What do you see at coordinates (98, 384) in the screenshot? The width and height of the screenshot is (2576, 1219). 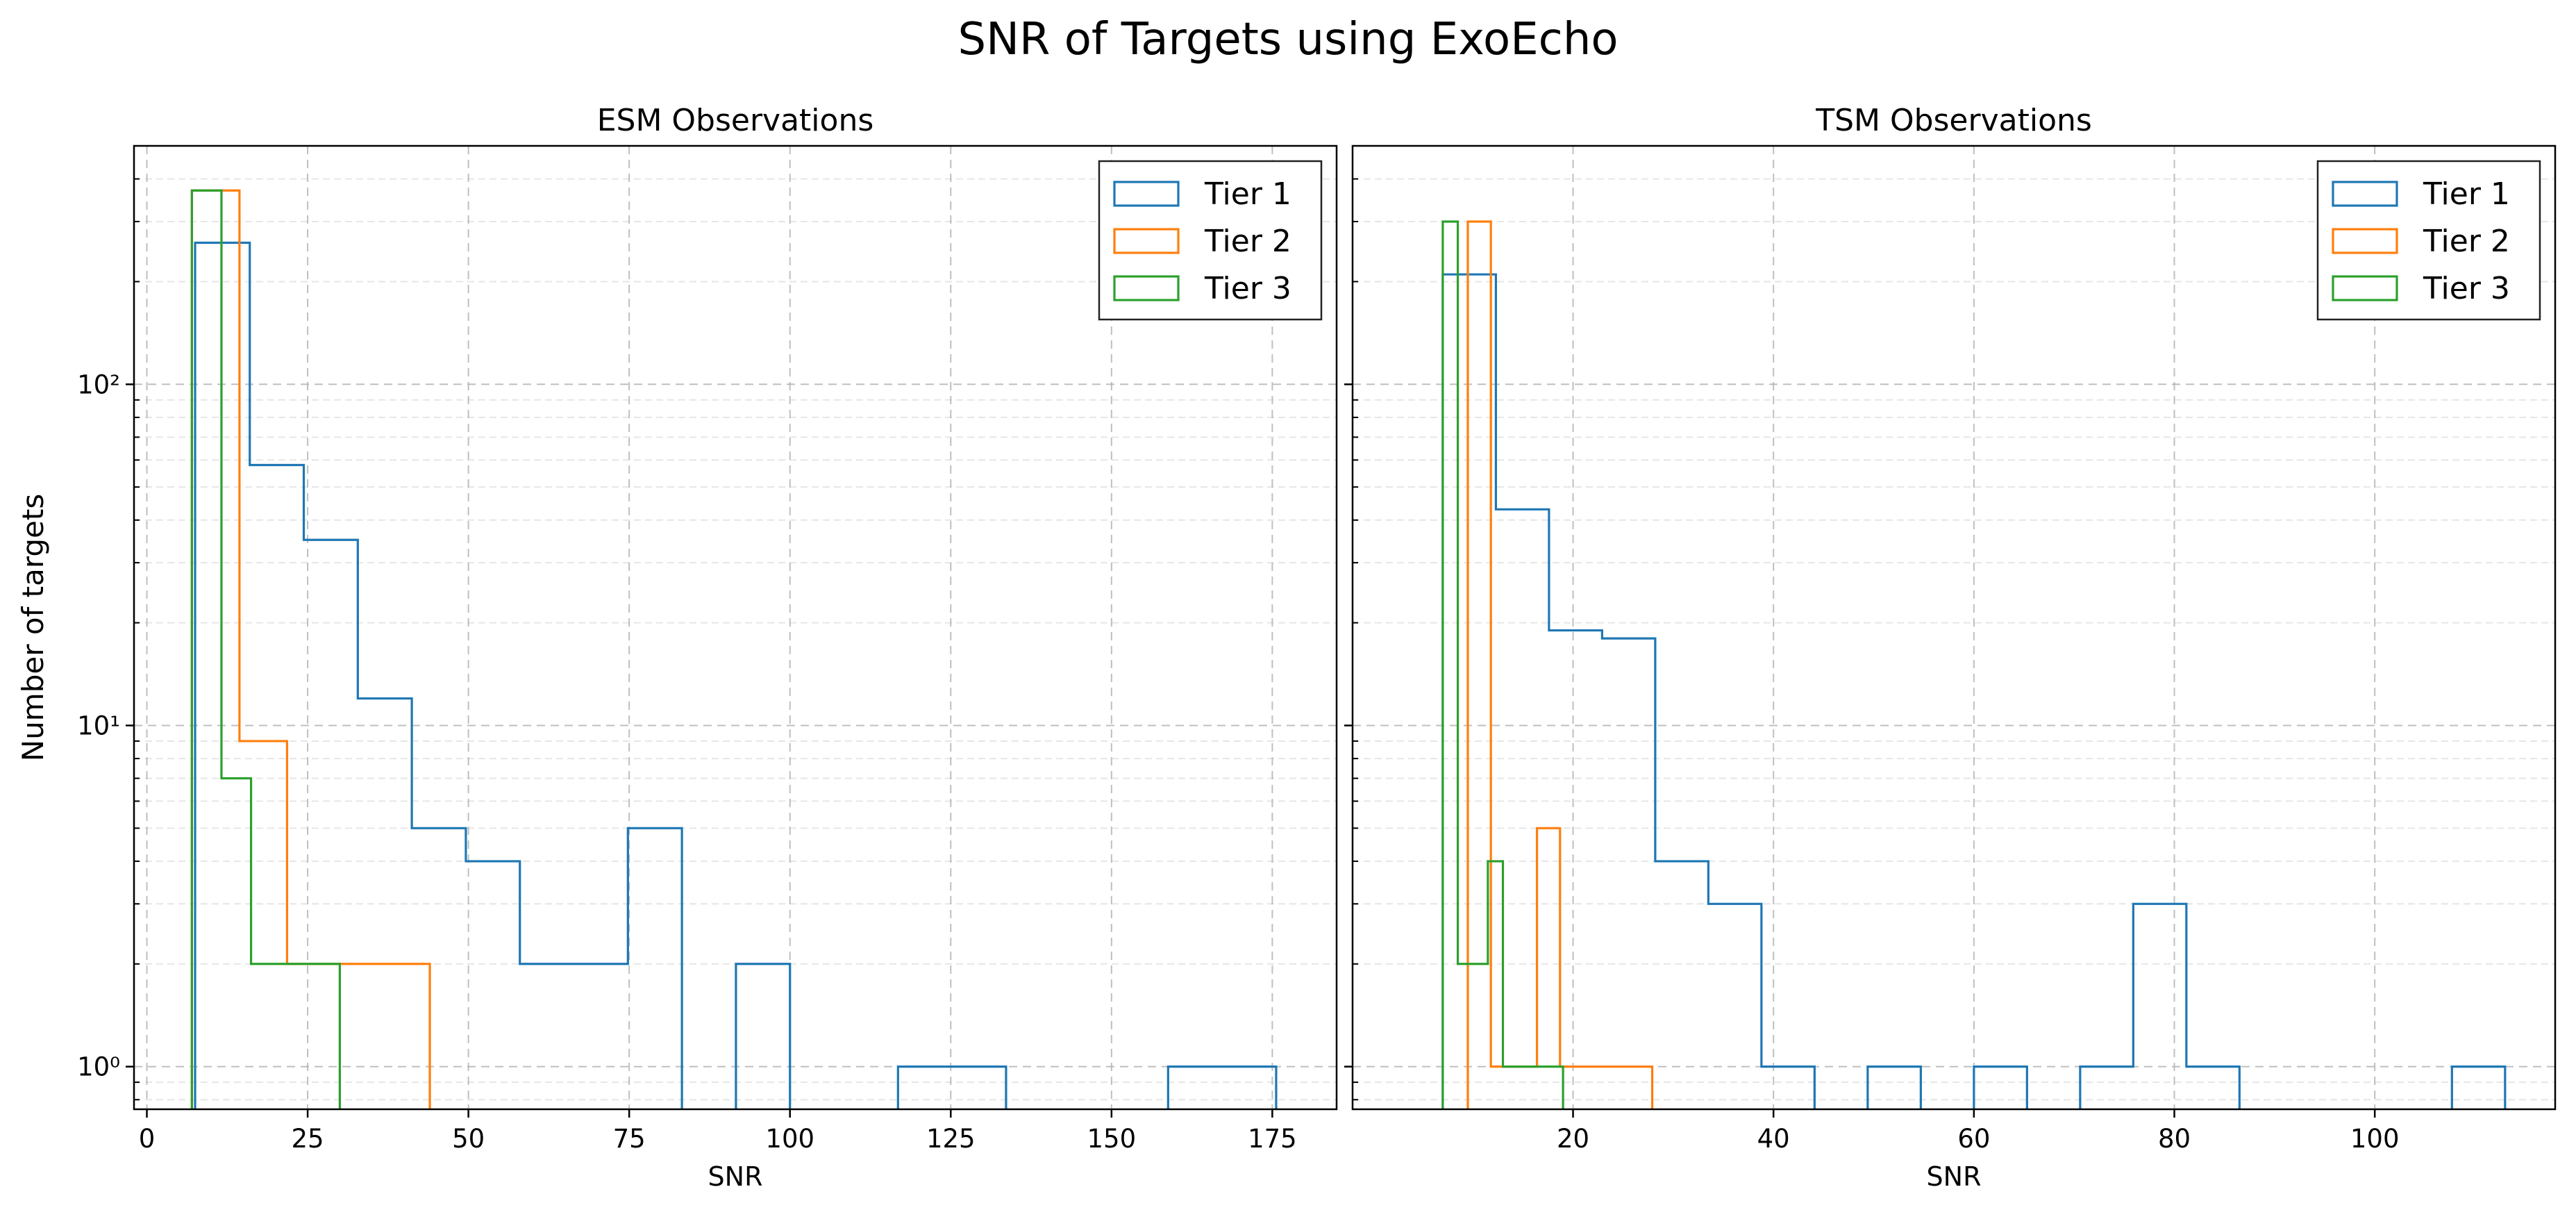 I see `y-tick-label: 10²` at bounding box center [98, 384].